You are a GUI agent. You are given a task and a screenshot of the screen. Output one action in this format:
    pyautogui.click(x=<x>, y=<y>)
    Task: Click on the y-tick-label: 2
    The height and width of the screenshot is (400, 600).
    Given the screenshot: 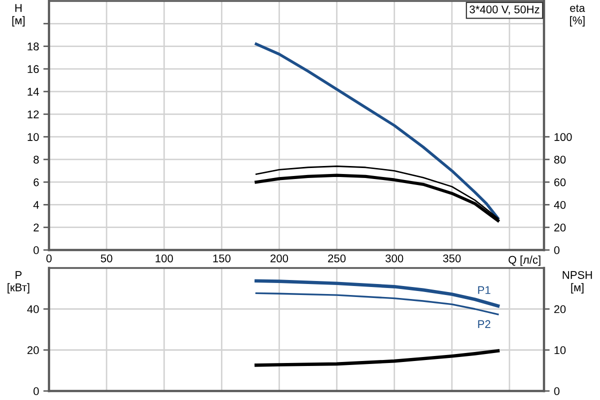 What is the action you would take?
    pyautogui.click(x=36, y=228)
    